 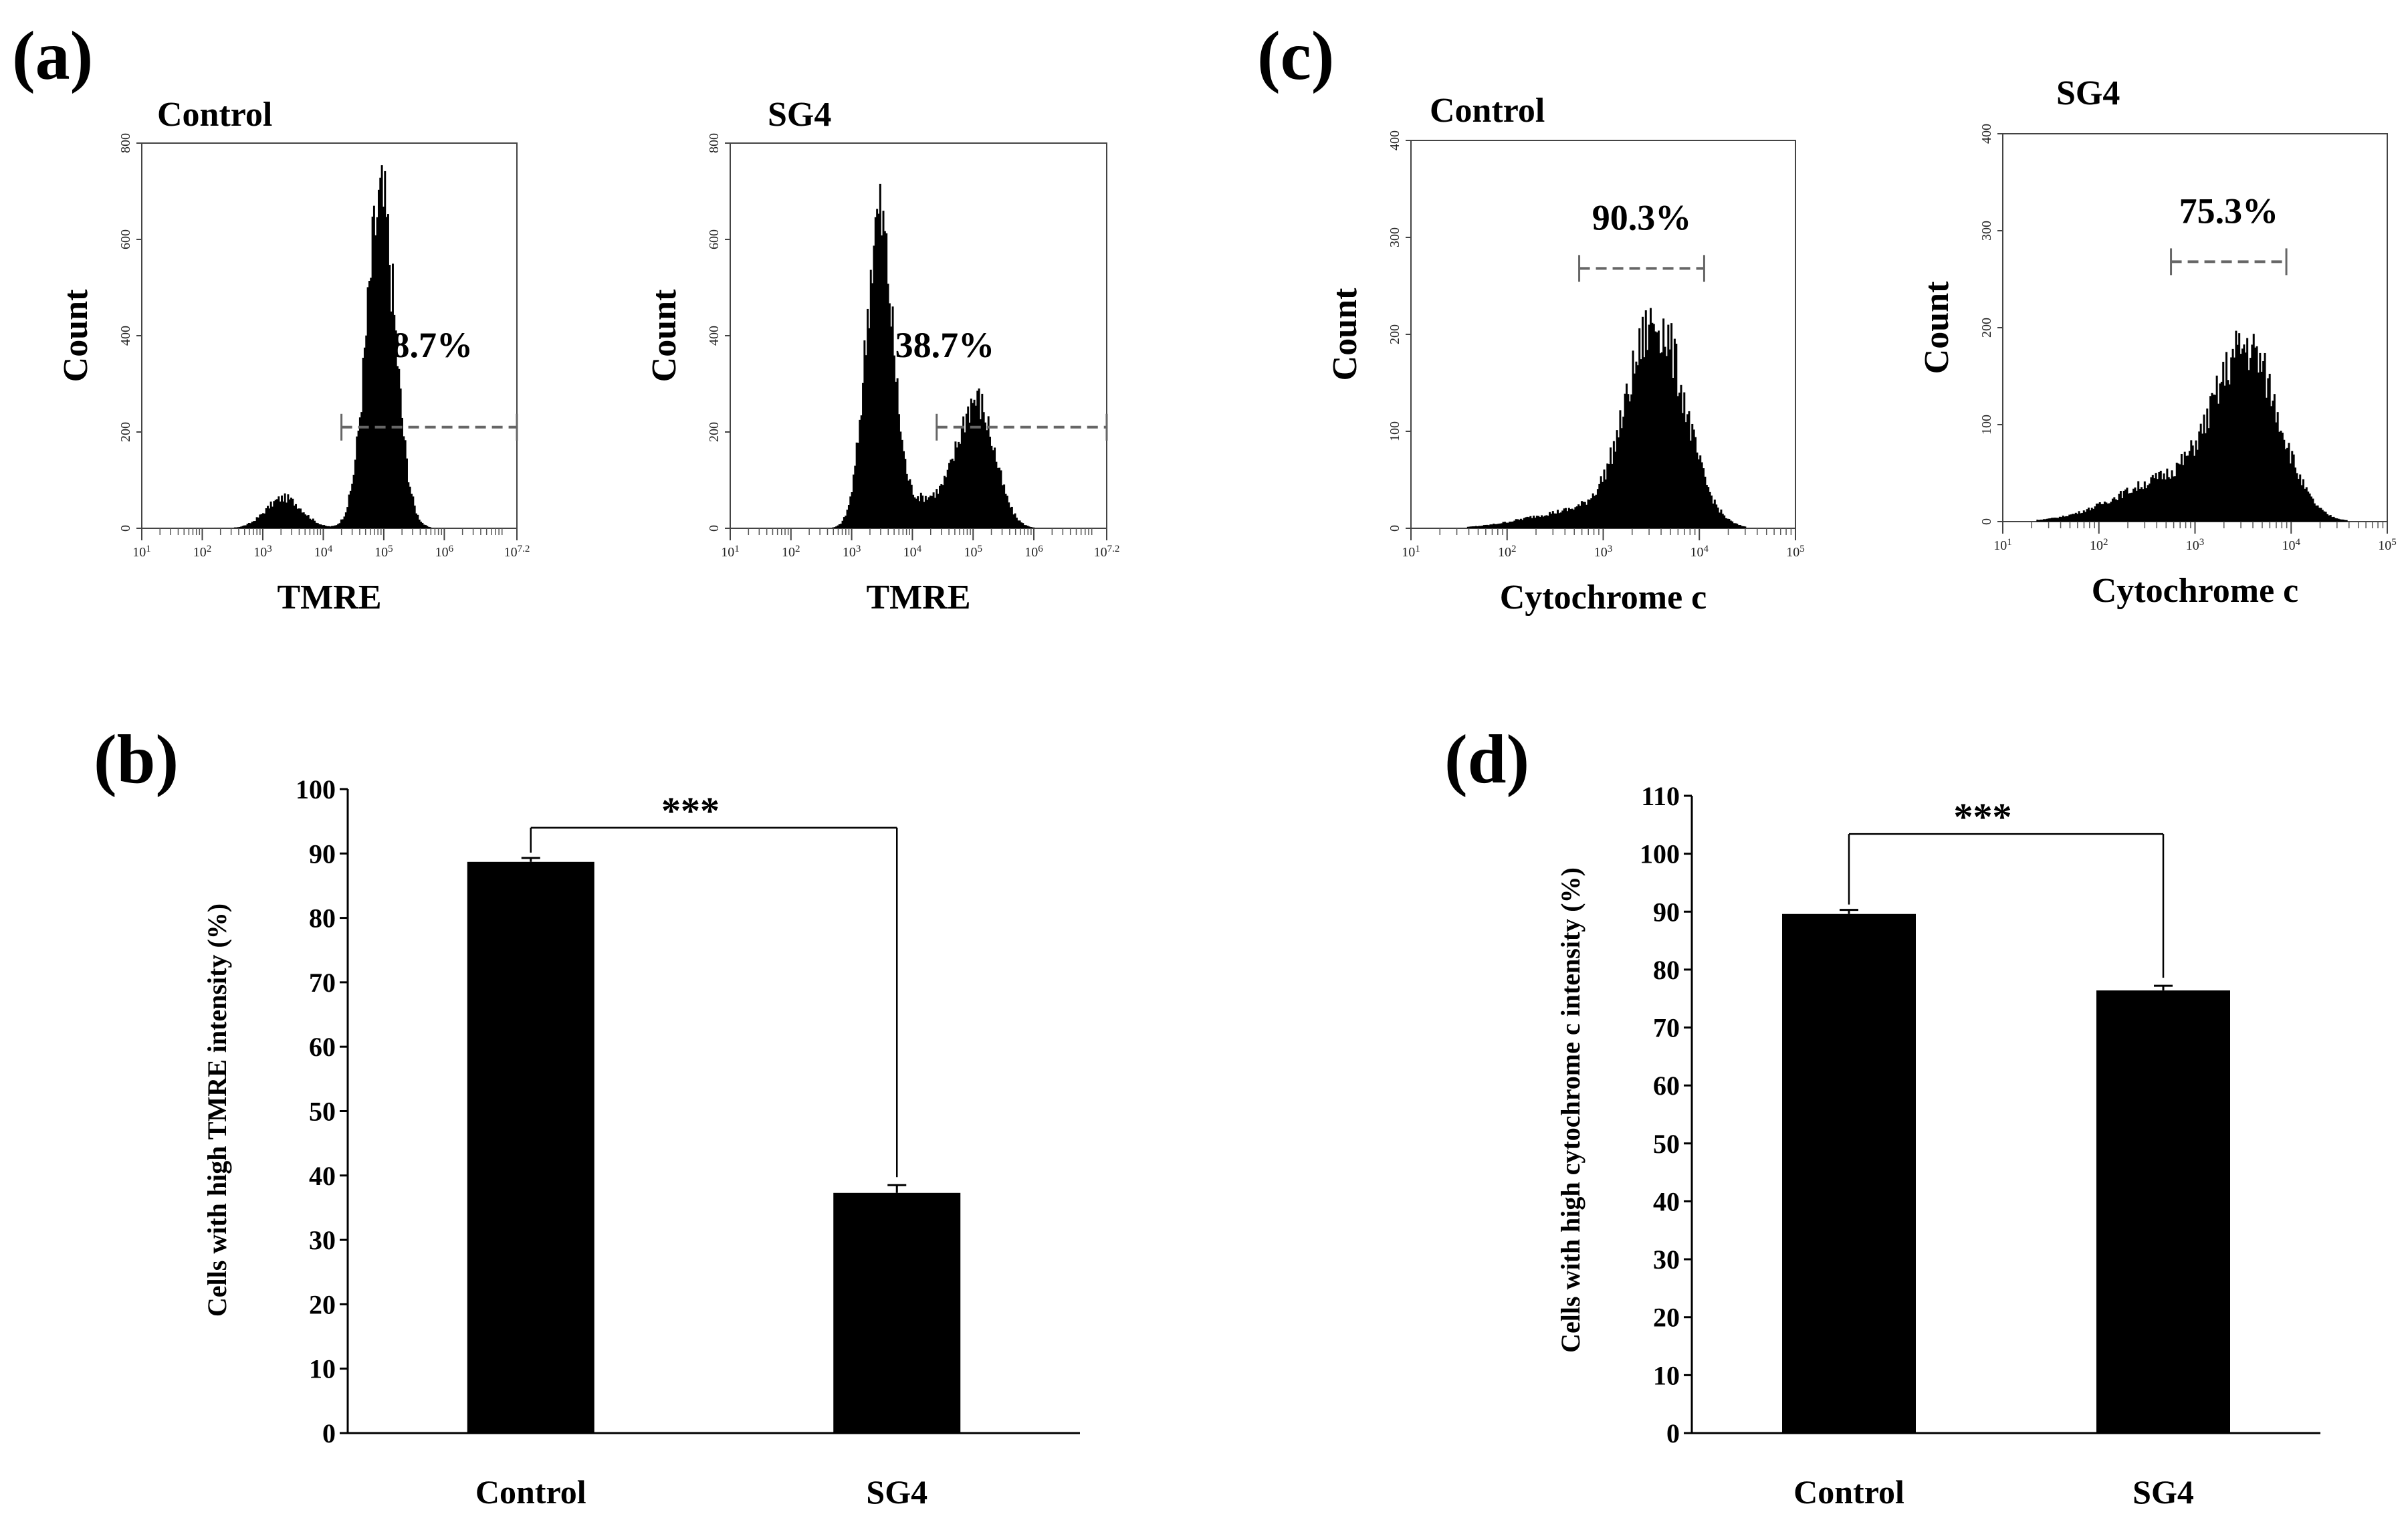 What do you see at coordinates (1667, 1028) in the screenshot?
I see `y-tick-label: 70` at bounding box center [1667, 1028].